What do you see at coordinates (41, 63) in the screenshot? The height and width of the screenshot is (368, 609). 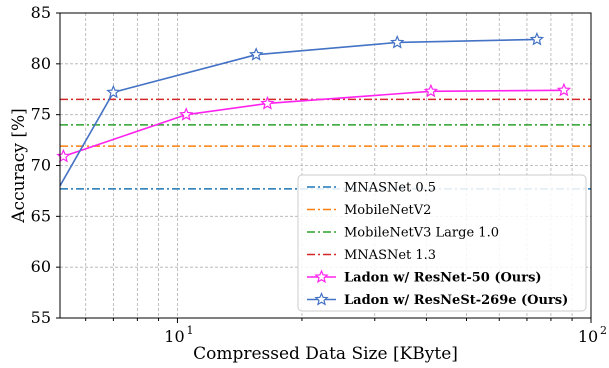 I see `y-tick-label: 80` at bounding box center [41, 63].